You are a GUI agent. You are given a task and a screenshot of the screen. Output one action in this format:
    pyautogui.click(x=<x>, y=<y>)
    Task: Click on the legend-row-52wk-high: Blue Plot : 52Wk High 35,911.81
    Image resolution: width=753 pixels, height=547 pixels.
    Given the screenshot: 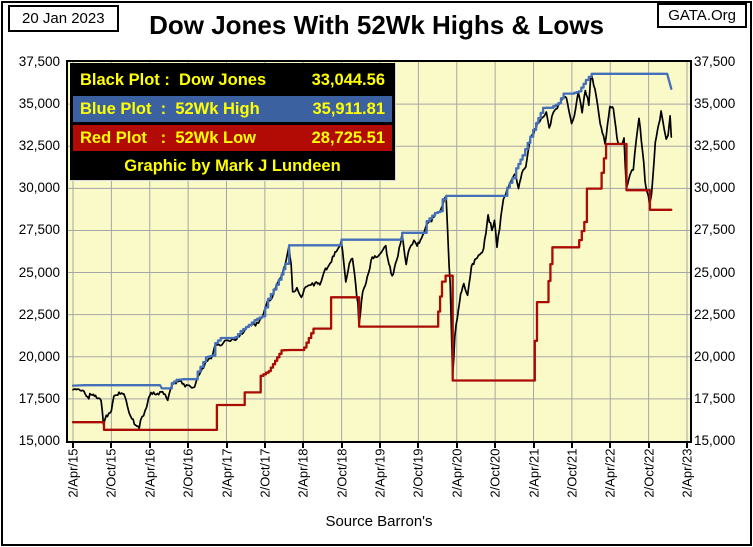 What is the action you would take?
    pyautogui.click(x=232, y=109)
    